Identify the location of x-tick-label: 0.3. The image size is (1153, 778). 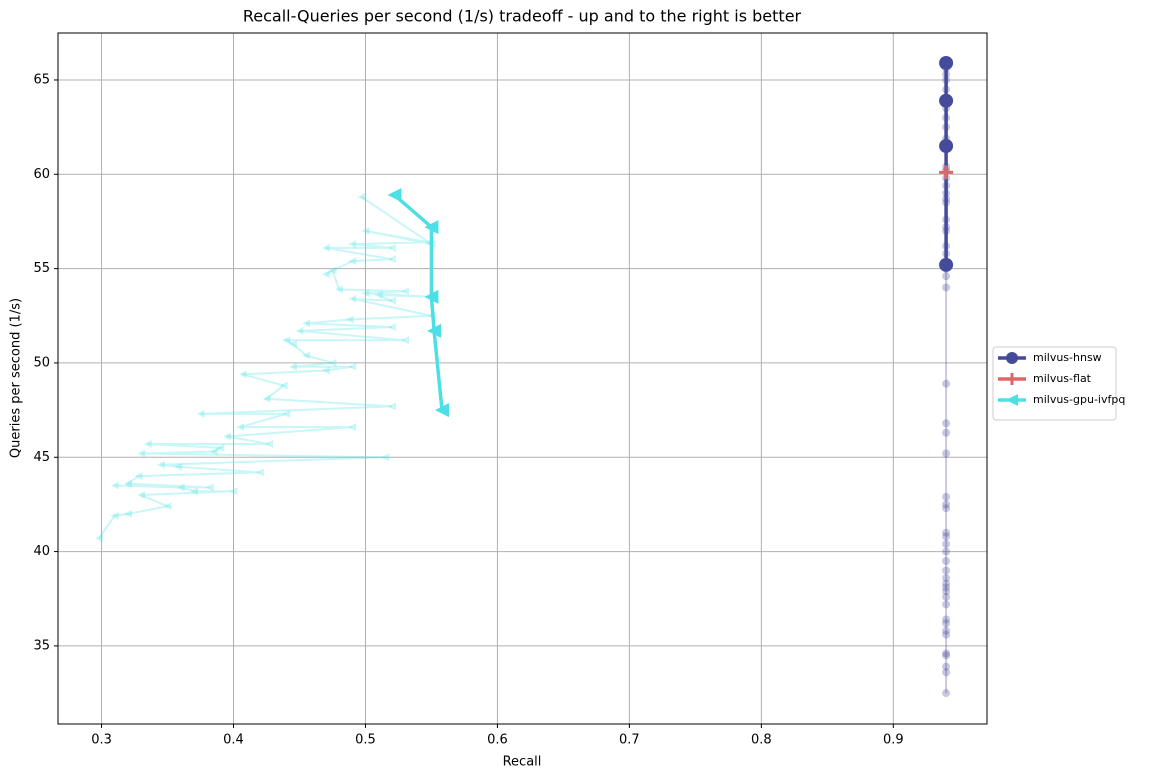
(101, 740).